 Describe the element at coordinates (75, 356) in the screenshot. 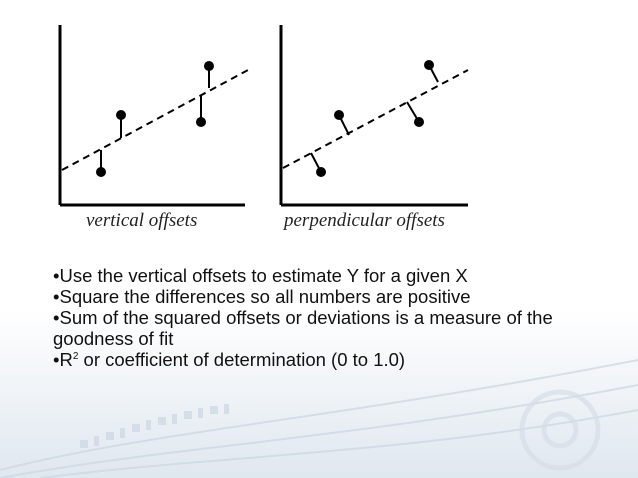

I see `r-squared-superscript: 2` at that location.